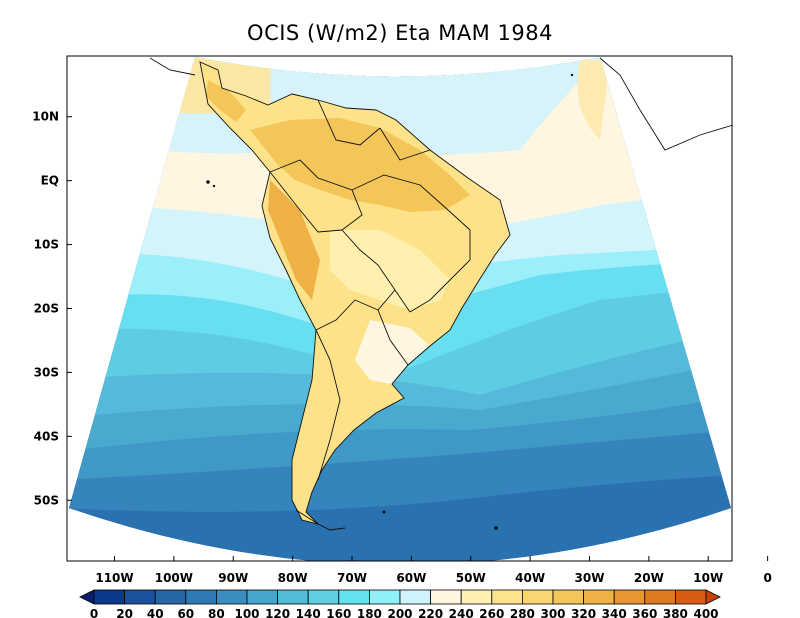  Describe the element at coordinates (522, 612) in the screenshot. I see `colorbar-label: 280` at that location.